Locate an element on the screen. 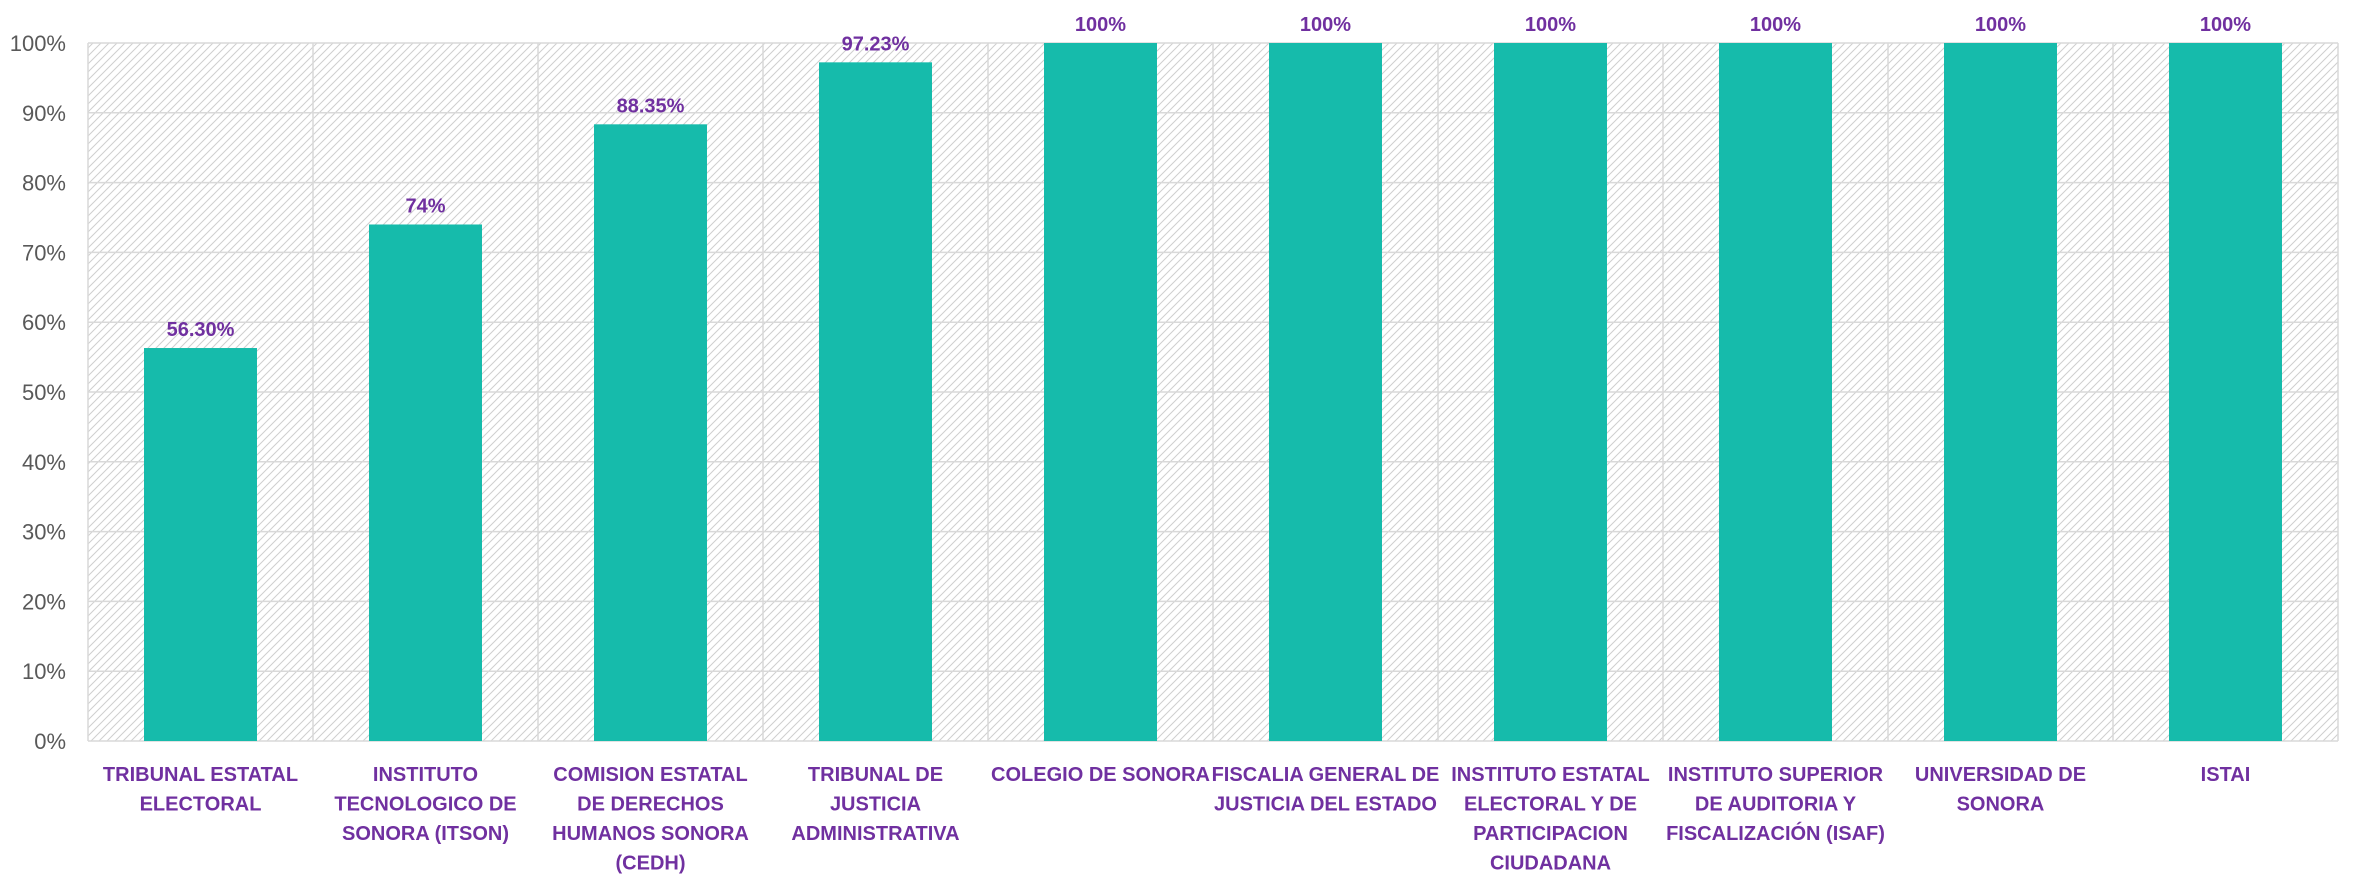 This screenshot has height=880, width=2354. y-axis: 0% 10% 20% 30% 40% 50% 60% 70% 80% 90% 100% is located at coordinates (38, 392).